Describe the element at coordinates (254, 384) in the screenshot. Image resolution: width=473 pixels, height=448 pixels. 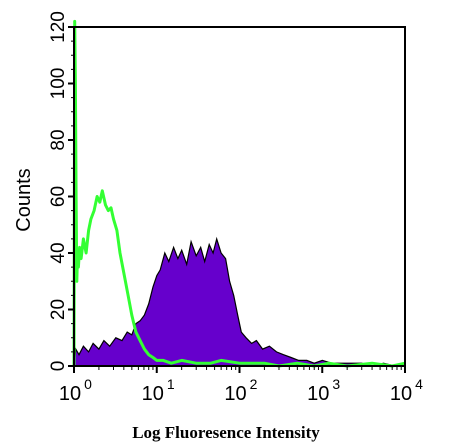
I see `x-tick-exponent: 2` at that location.